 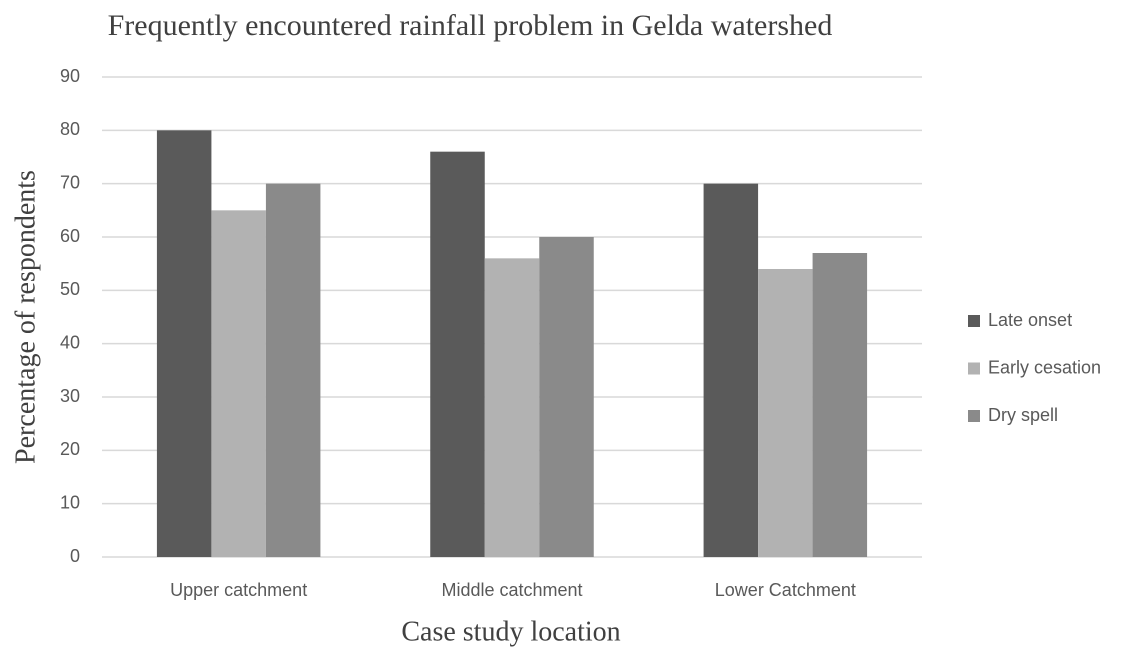 I want to click on y-tick-label: 0, so click(x=75, y=556).